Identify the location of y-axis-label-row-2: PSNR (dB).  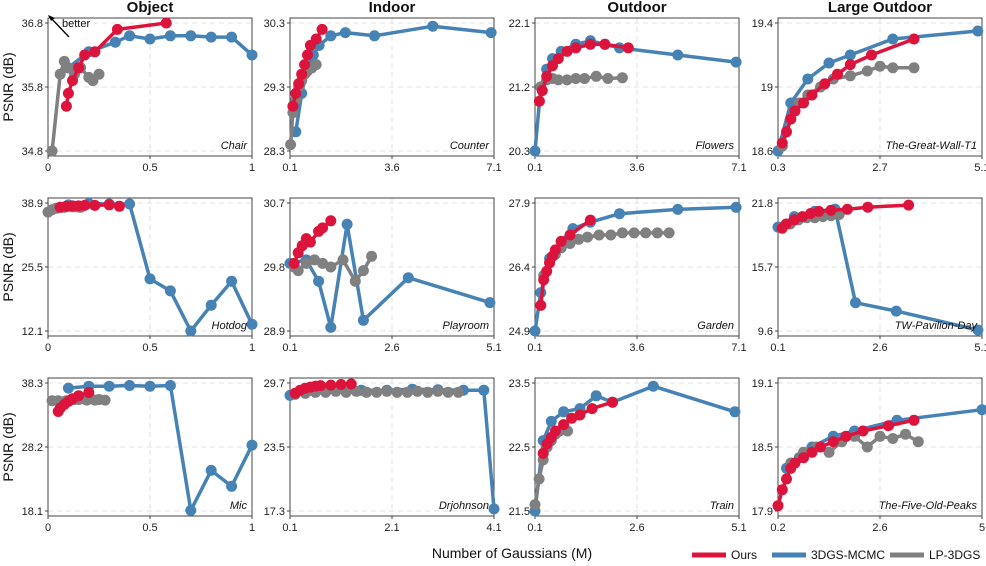
(8, 266).